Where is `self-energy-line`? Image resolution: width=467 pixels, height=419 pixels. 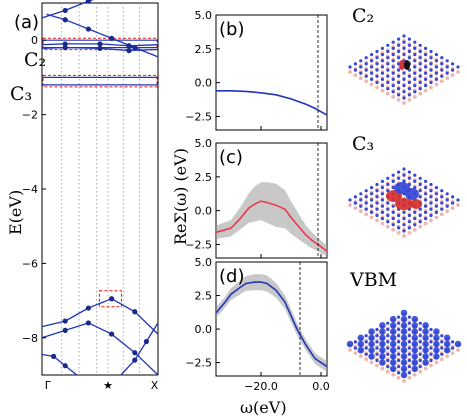 self-energy-line is located at coordinates (271, 324).